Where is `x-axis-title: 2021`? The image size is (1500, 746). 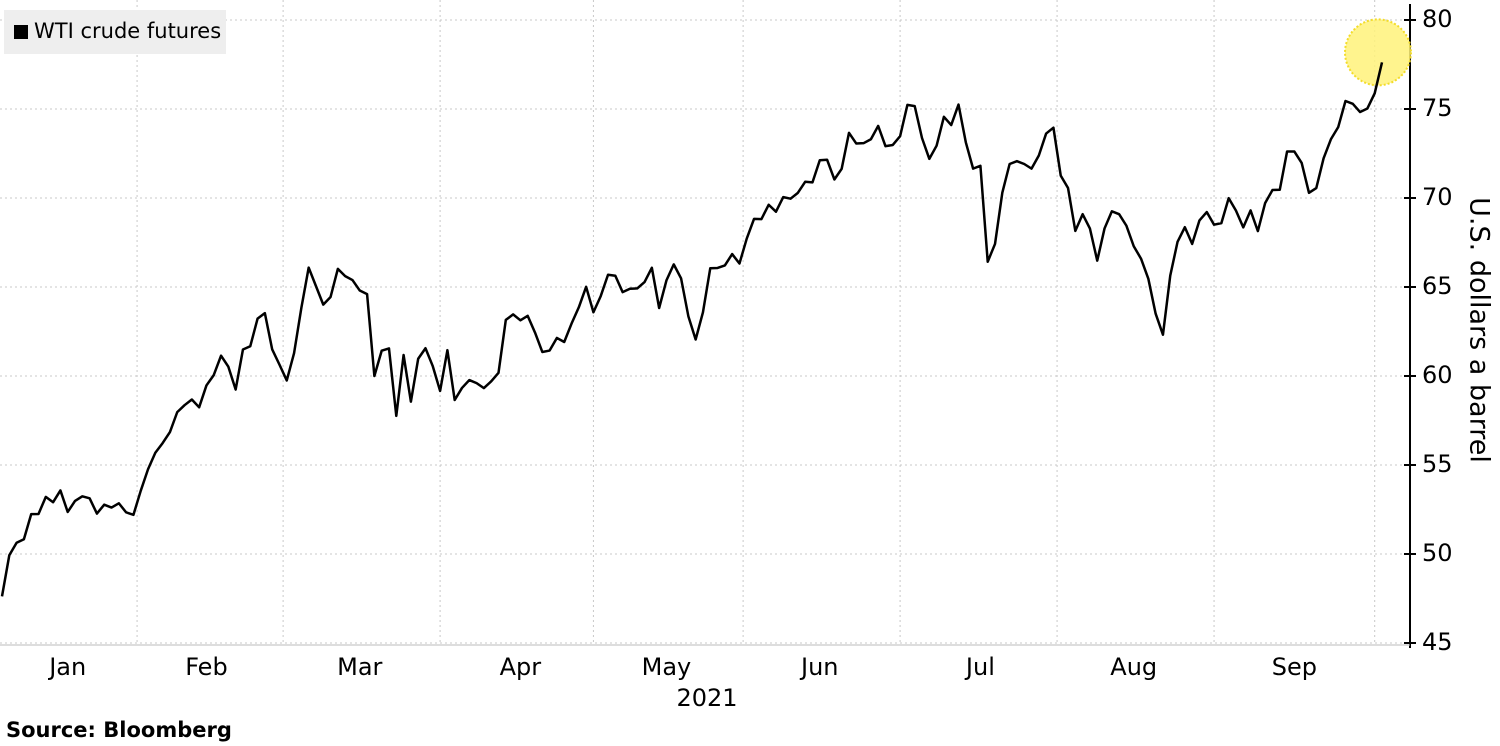 x-axis-title: 2021 is located at coordinates (706, 698).